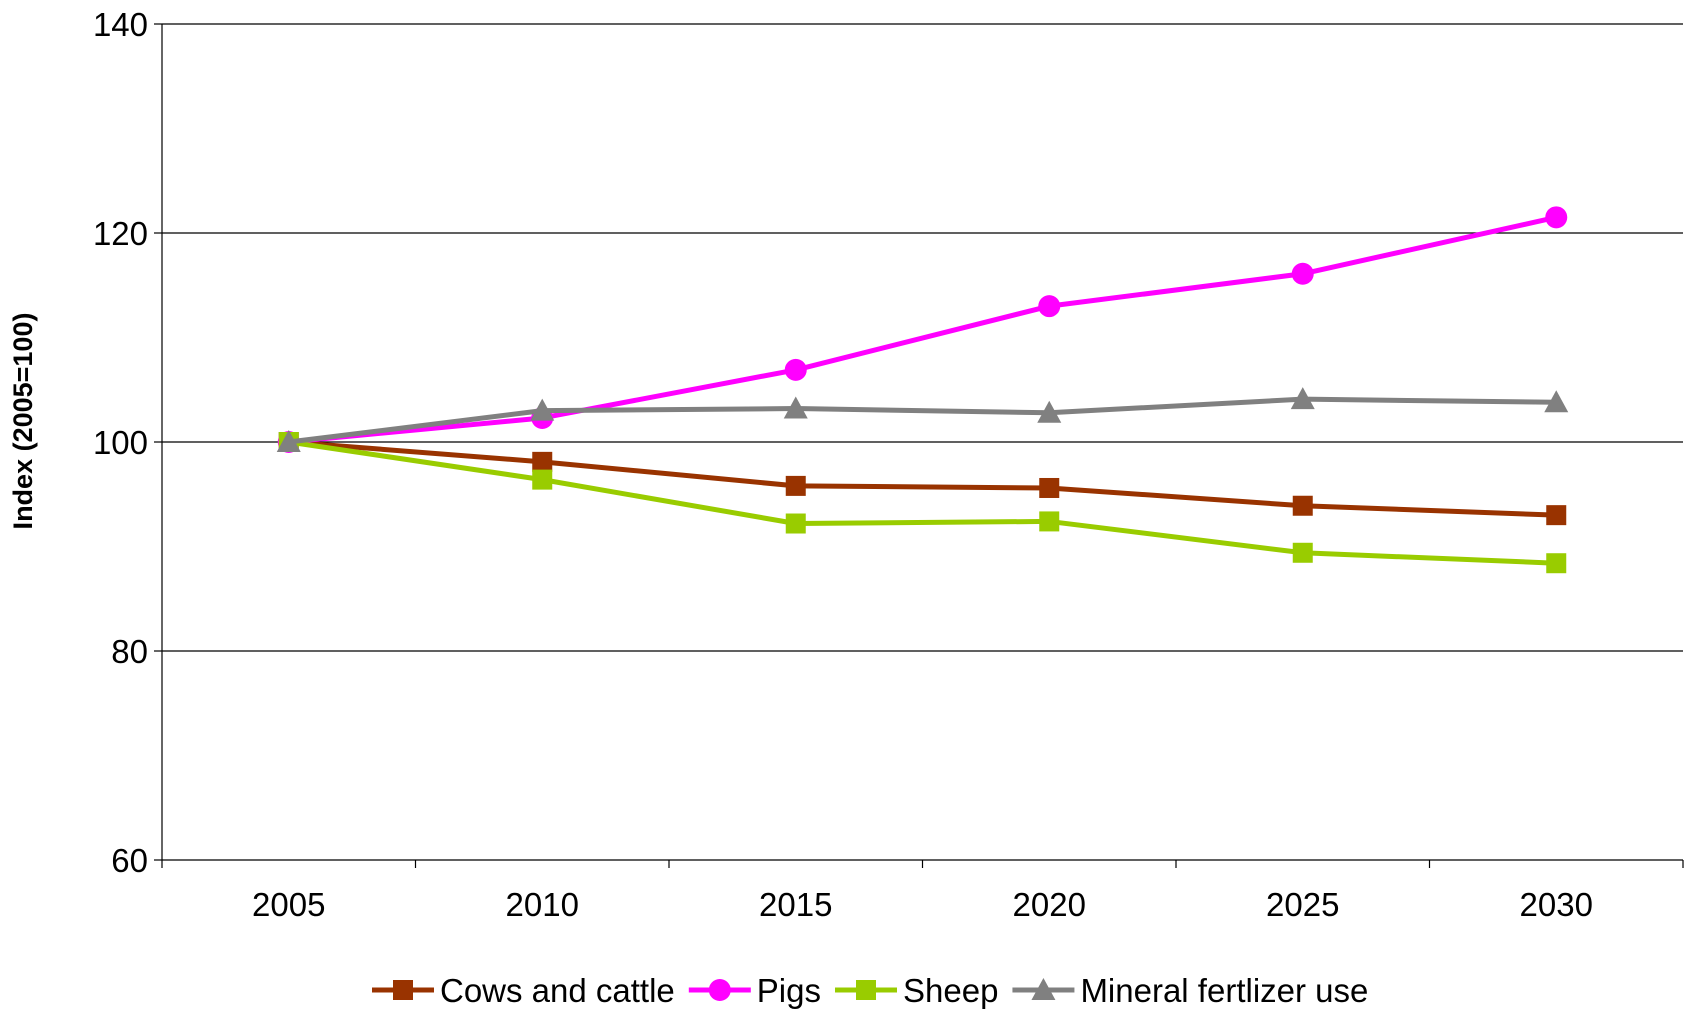 Image resolution: width=1687 pixels, height=1010 pixels. I want to click on series-mineral-fertlizer-use, so click(922, 419).